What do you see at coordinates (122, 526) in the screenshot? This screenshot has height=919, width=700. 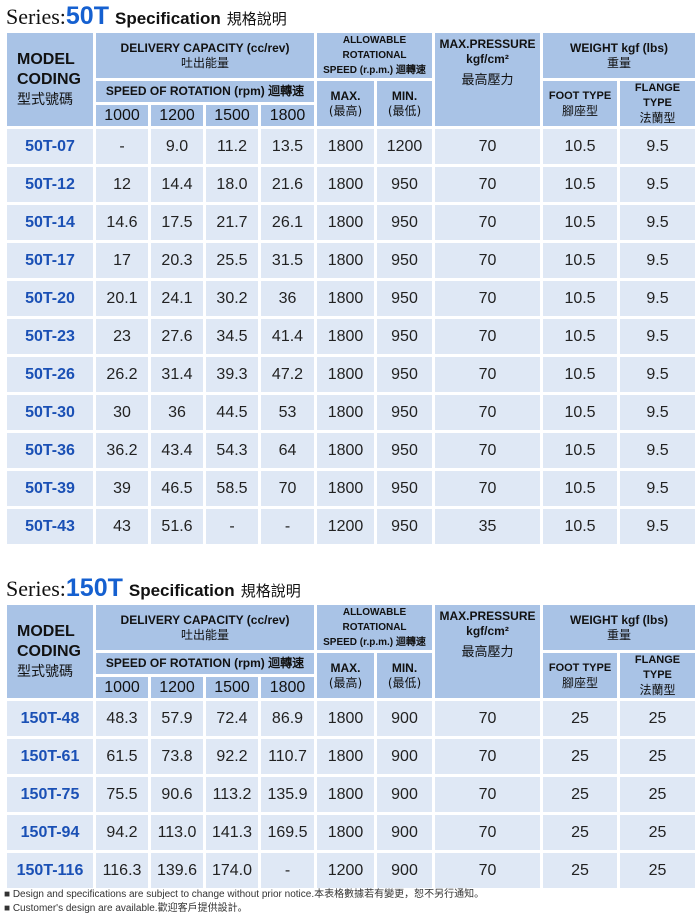 I see `cap-1000-cell: 43` at bounding box center [122, 526].